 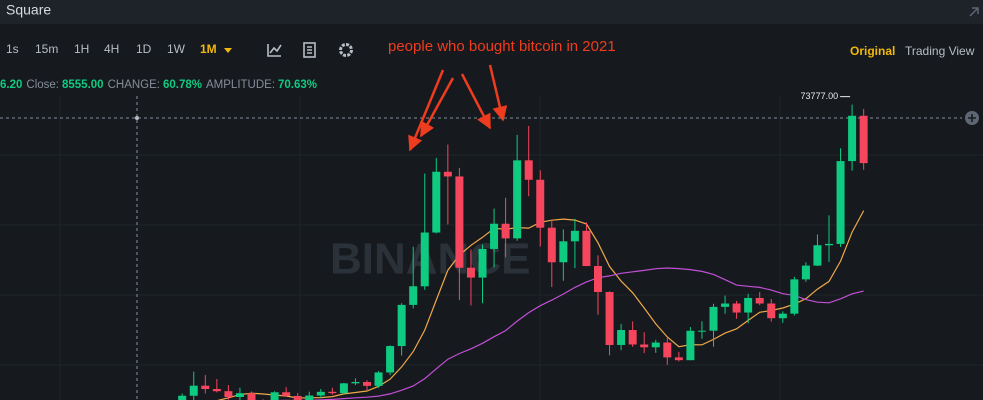 What do you see at coordinates (111, 49) in the screenshot?
I see `interval-tab: 4H` at bounding box center [111, 49].